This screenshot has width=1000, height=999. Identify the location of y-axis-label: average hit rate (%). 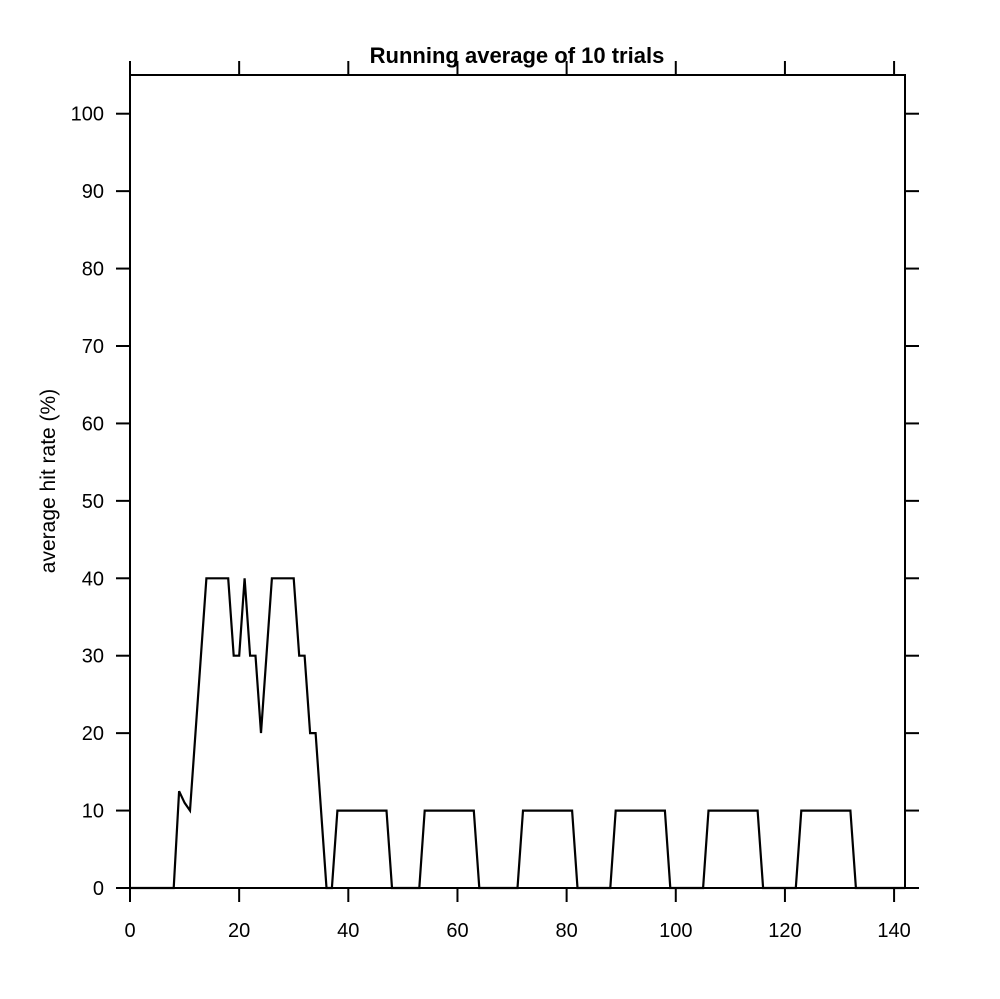
(48, 481).